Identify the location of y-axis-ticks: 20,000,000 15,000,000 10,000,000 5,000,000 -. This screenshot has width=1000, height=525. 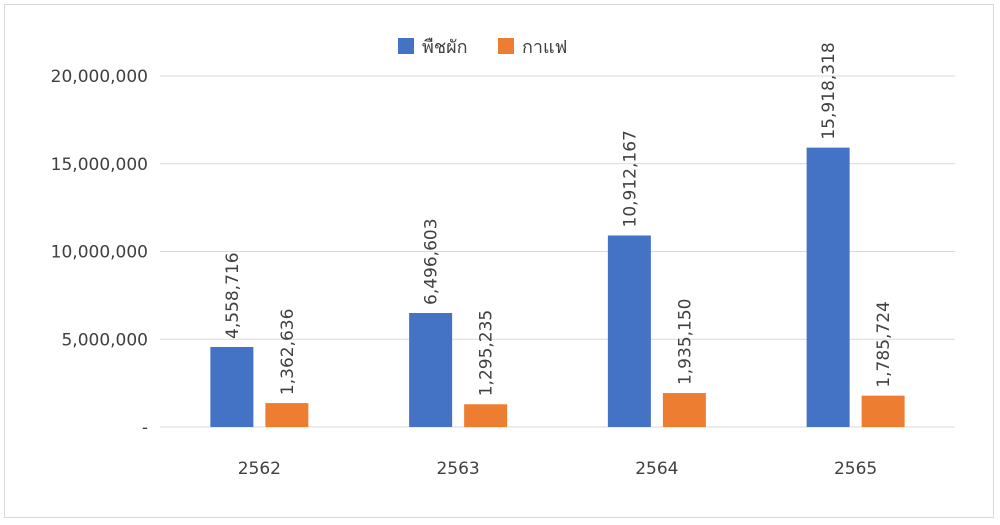
(99, 252).